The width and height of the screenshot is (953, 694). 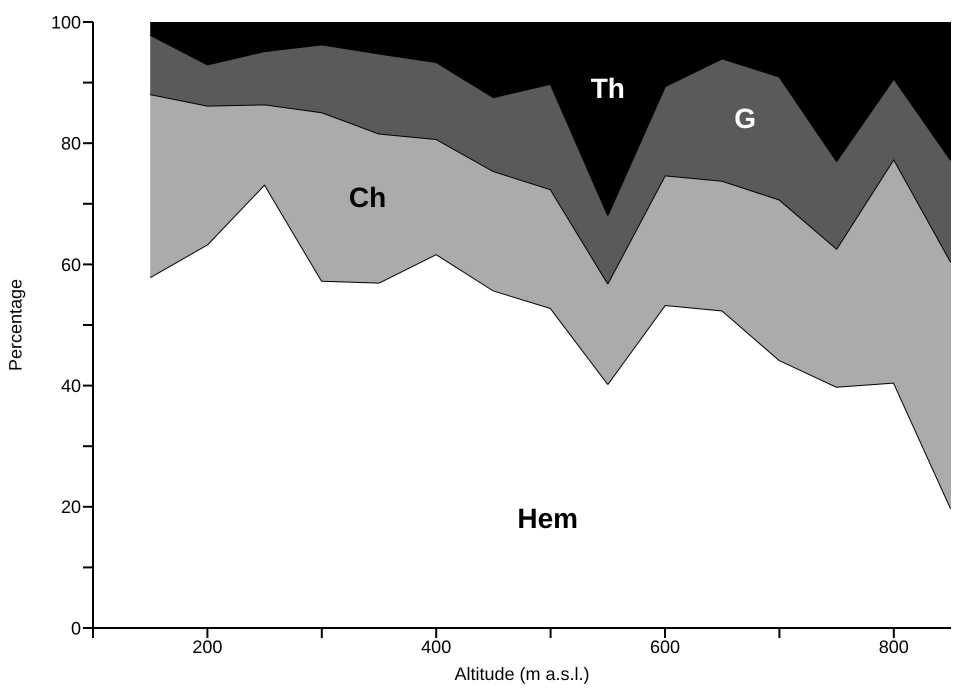 What do you see at coordinates (893, 646) in the screenshot?
I see `x-tick-label: 800` at bounding box center [893, 646].